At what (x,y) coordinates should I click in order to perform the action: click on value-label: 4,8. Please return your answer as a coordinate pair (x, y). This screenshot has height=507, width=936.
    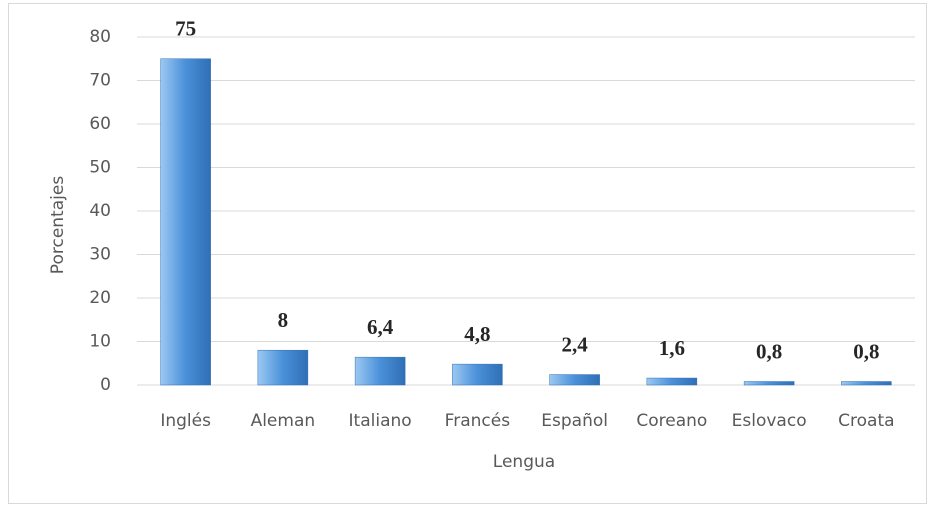
    Looking at the image, I should click on (477, 334).